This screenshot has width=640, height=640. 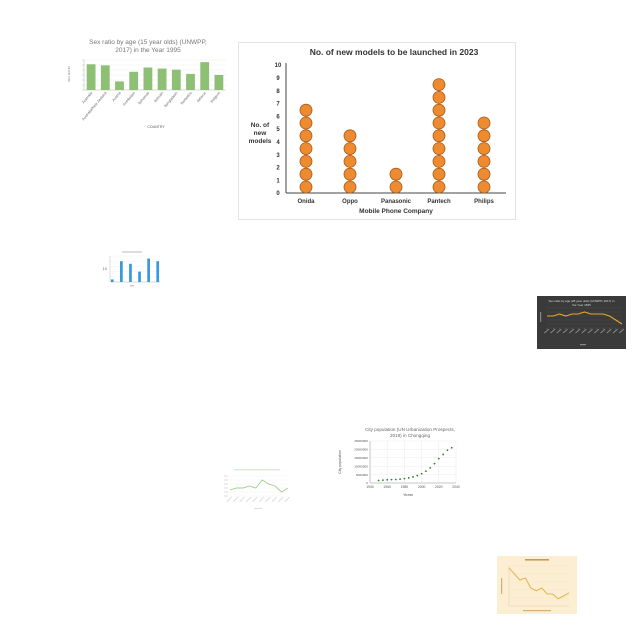 I want to click on y-axis-label: No. of, so click(x=260, y=125).